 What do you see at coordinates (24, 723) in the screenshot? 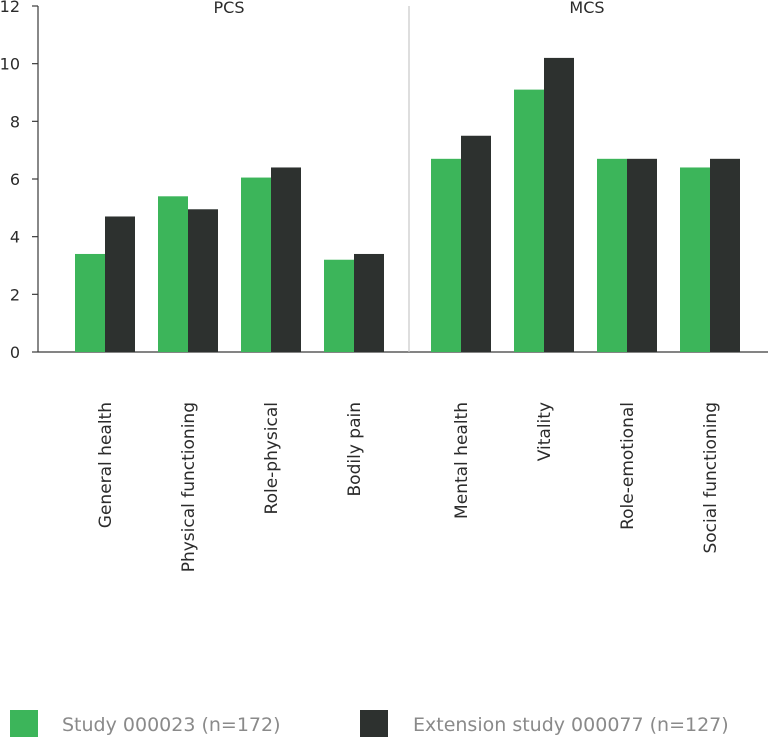
I see `legend-swatch-study` at bounding box center [24, 723].